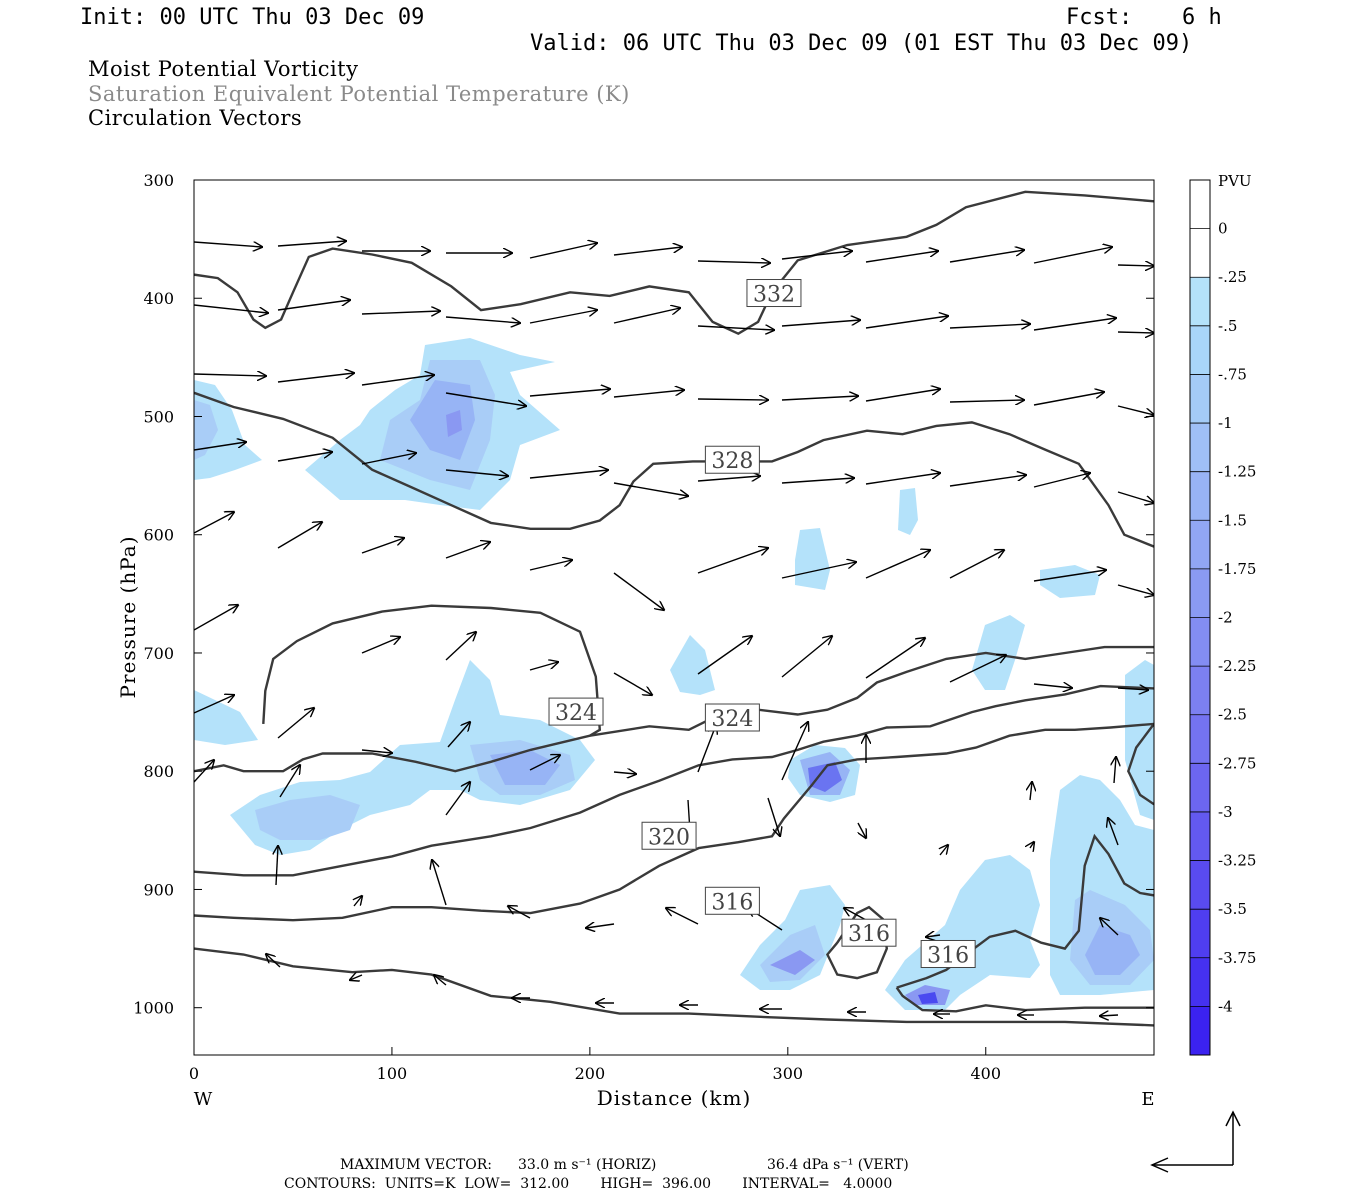 The image size is (1350, 1200). Describe the element at coordinates (1227, 326) in the screenshot. I see `colorbar-label: -.5` at that location.